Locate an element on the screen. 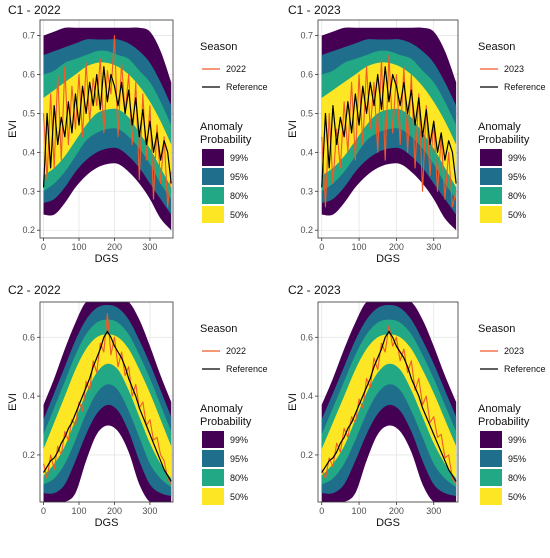  y-tick-label: 0.3 is located at coordinates (306, 191).